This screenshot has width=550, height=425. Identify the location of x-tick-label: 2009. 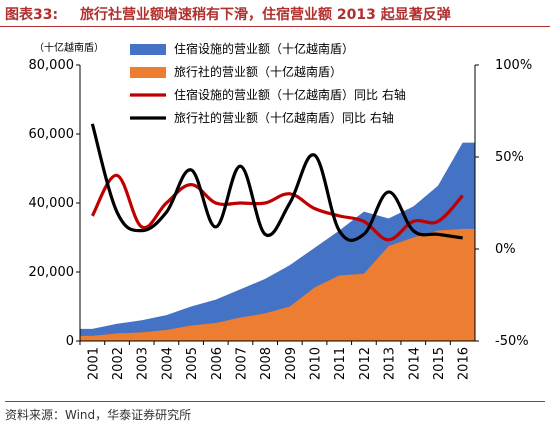
(291, 363).